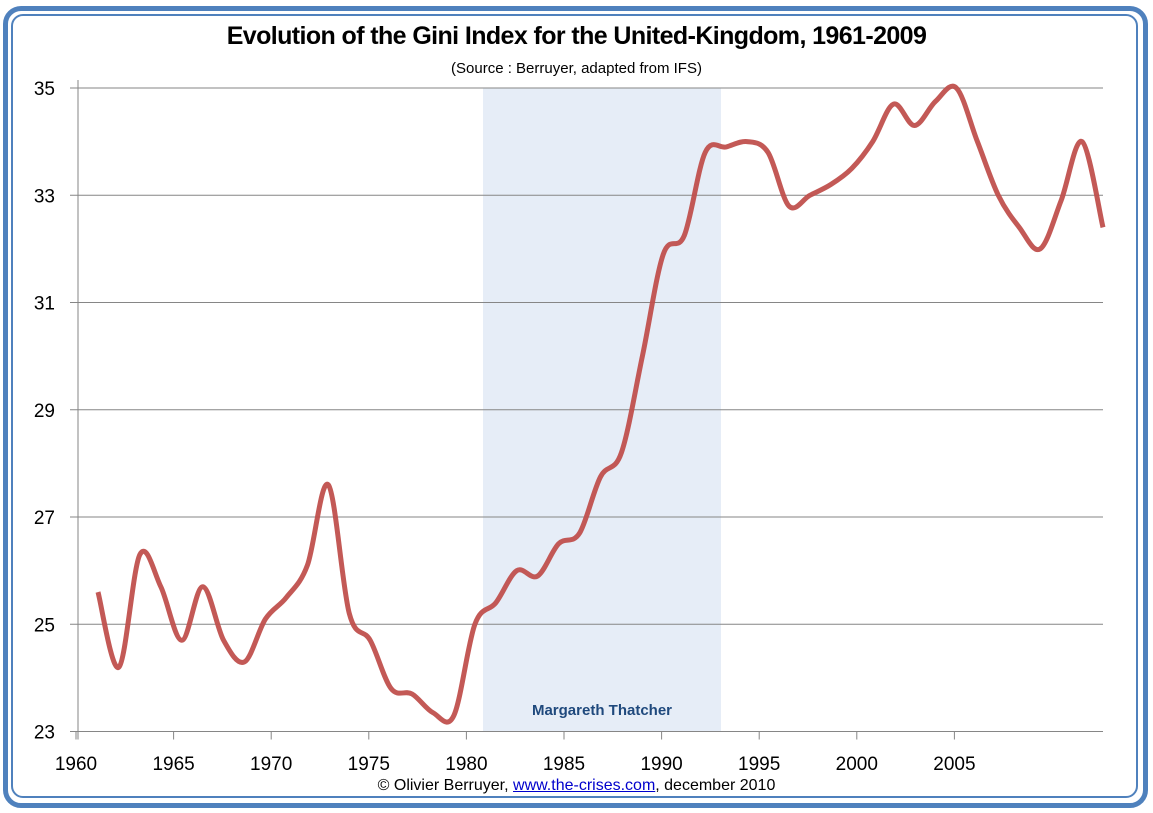 This screenshot has height=813, width=1153. Describe the element at coordinates (857, 764) in the screenshot. I see `x-tick-label: 2000` at that location.